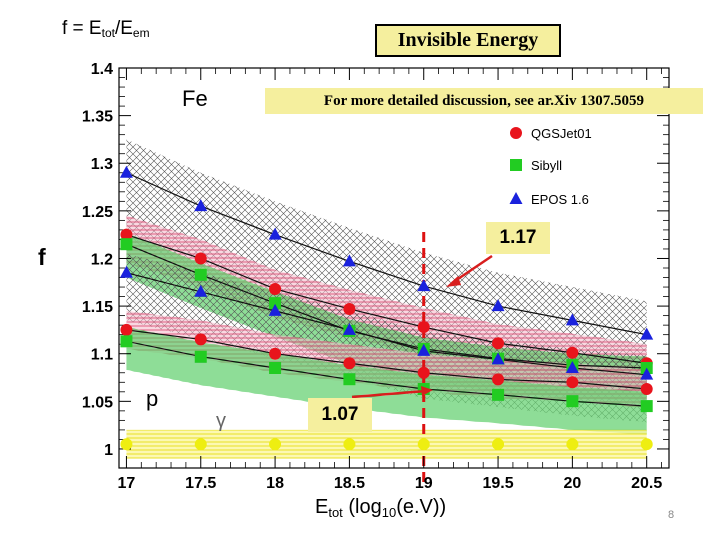  Describe the element at coordinates (468, 40) in the screenshot. I see `invisible-energy-title-box: Invisible Energy` at that location.